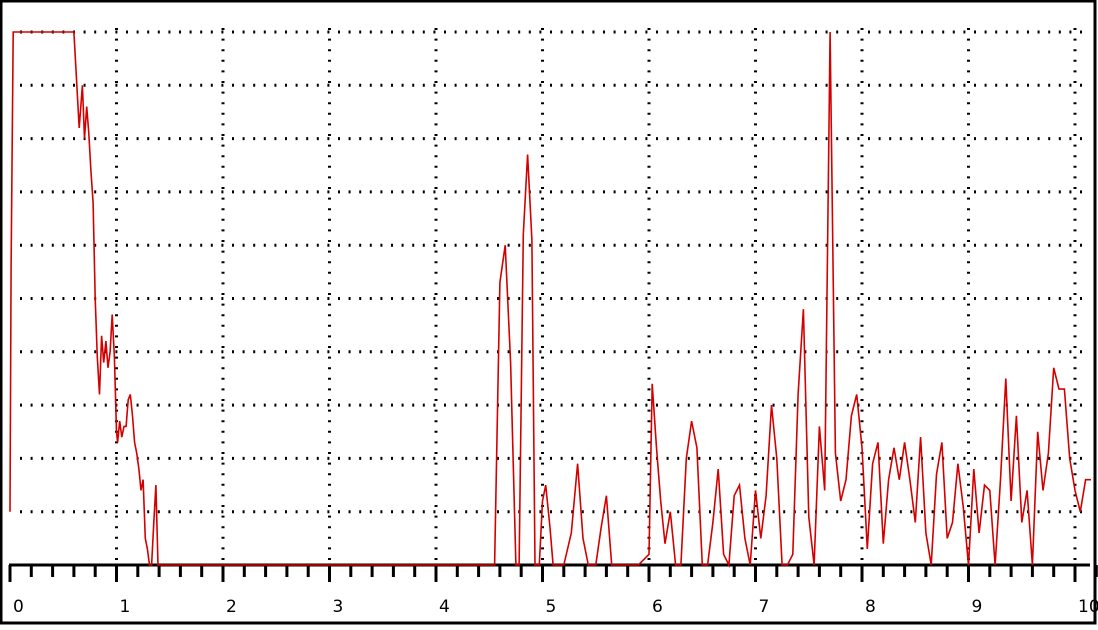 The image size is (1098, 630). What do you see at coordinates (444, 607) in the screenshot?
I see `x-tick-label: 4` at bounding box center [444, 607].